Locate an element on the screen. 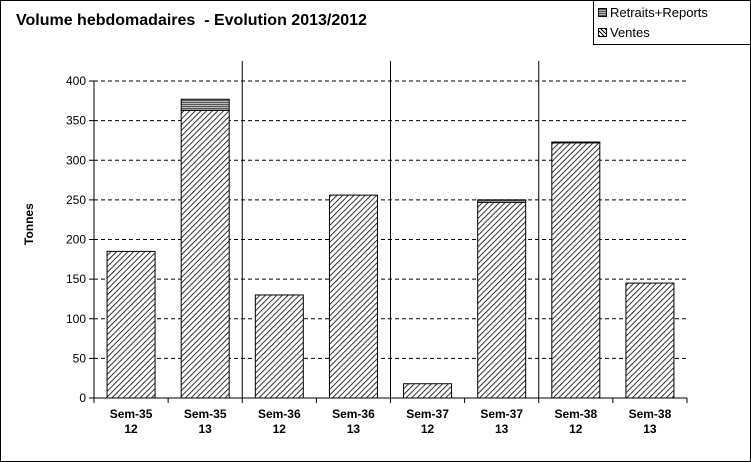 The width and height of the screenshot is (751, 462). chart-legend: Retraits+Reports Ventes is located at coordinates (672, 22).